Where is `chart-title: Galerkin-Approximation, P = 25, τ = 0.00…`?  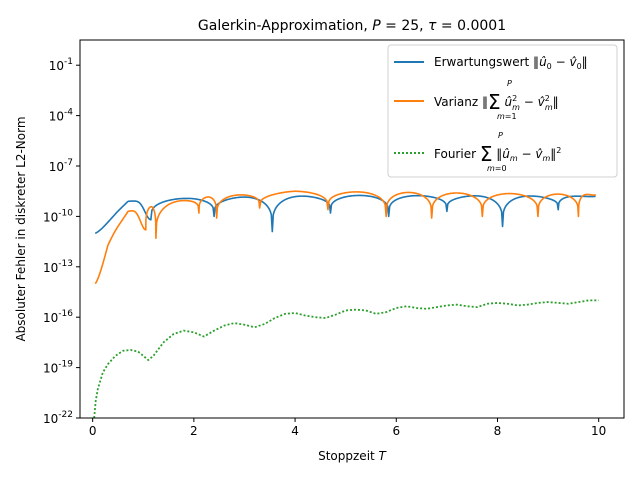
chart-title: Galerkin-Approximation, P = 25, τ = 0.00… is located at coordinates (352, 26).